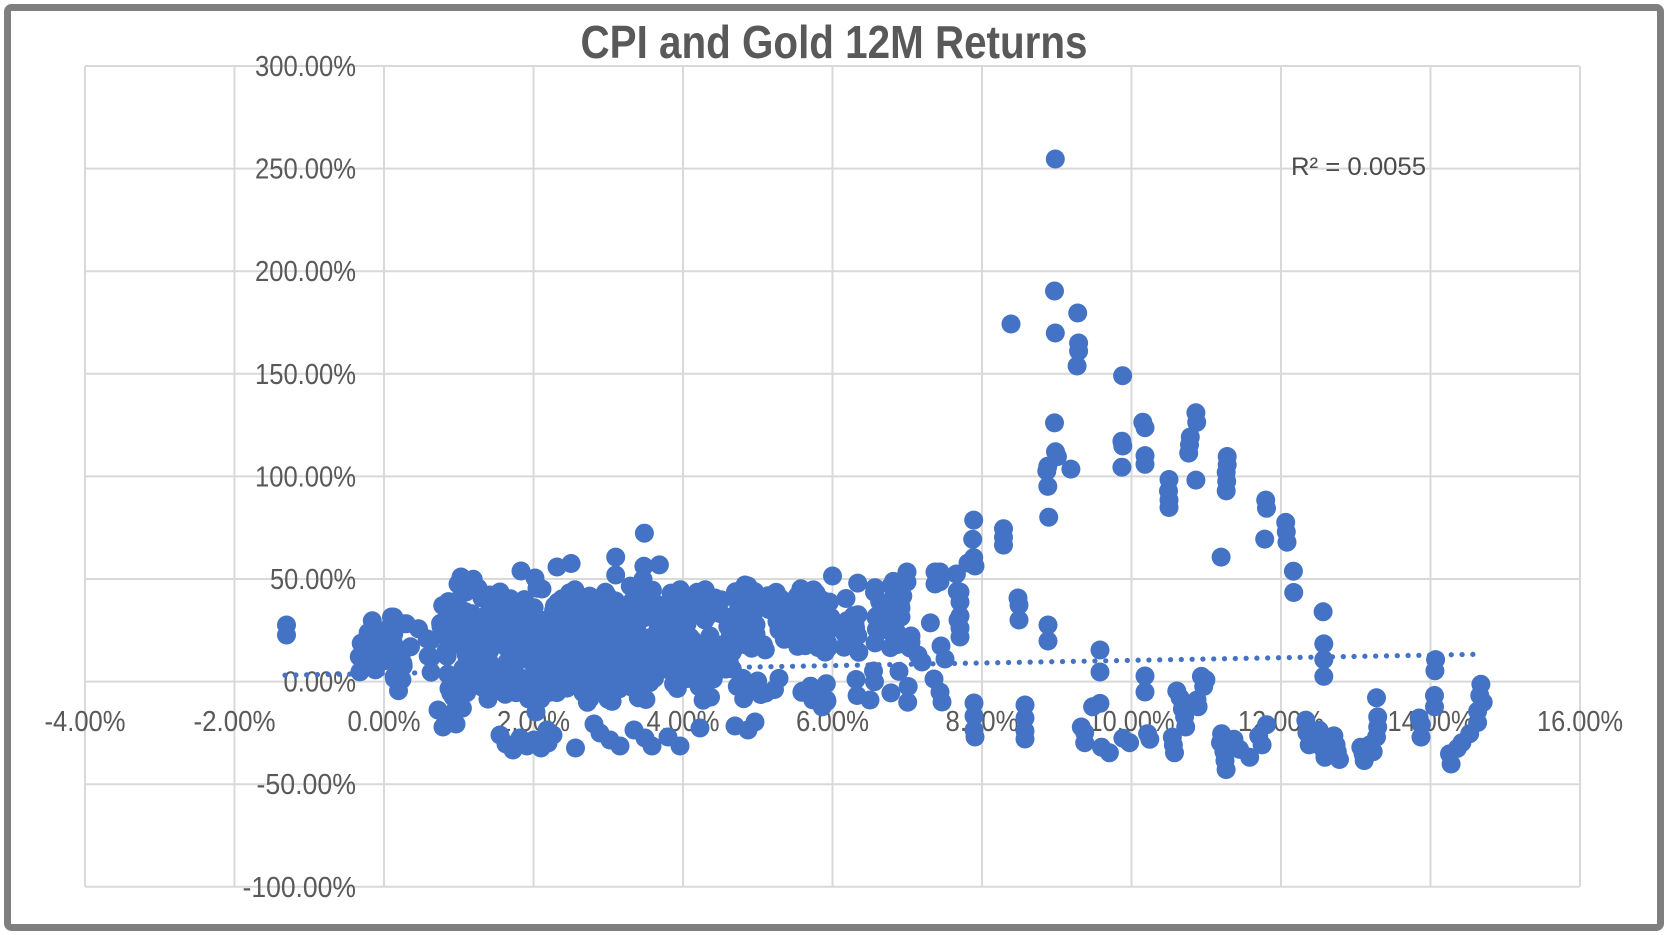  What do you see at coordinates (305, 170) in the screenshot?
I see `svg-text: 250.00%` at bounding box center [305, 170].